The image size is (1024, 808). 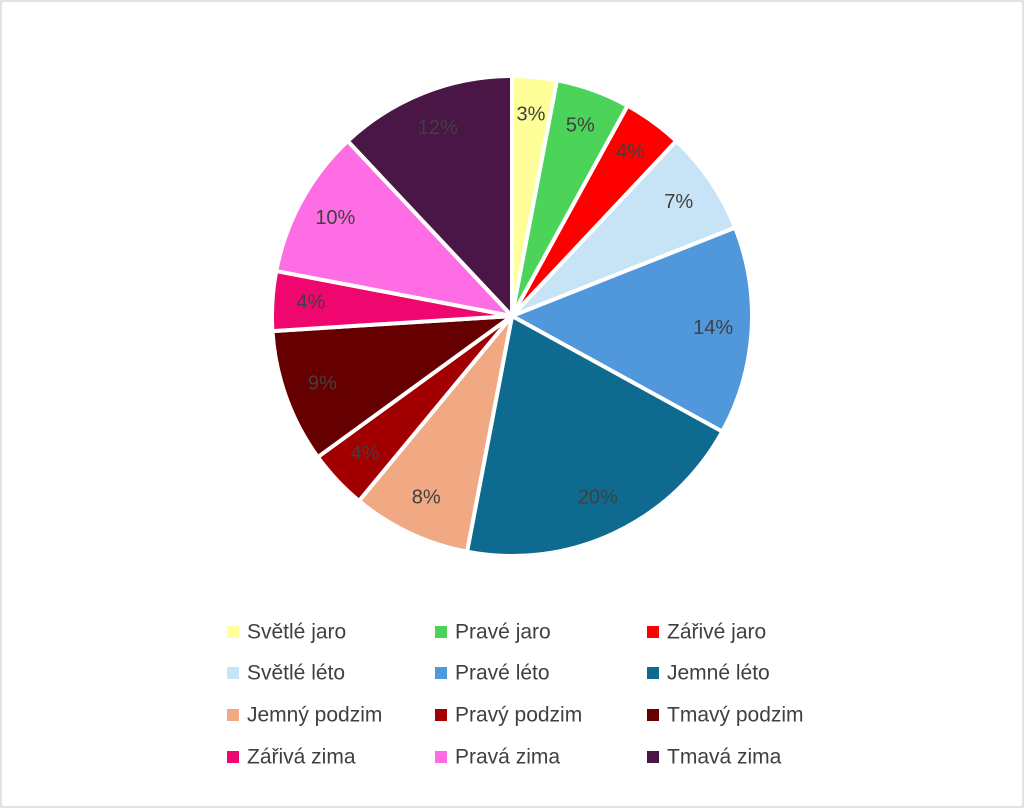 I want to click on legend-label: Světlé léto, so click(x=296, y=673).